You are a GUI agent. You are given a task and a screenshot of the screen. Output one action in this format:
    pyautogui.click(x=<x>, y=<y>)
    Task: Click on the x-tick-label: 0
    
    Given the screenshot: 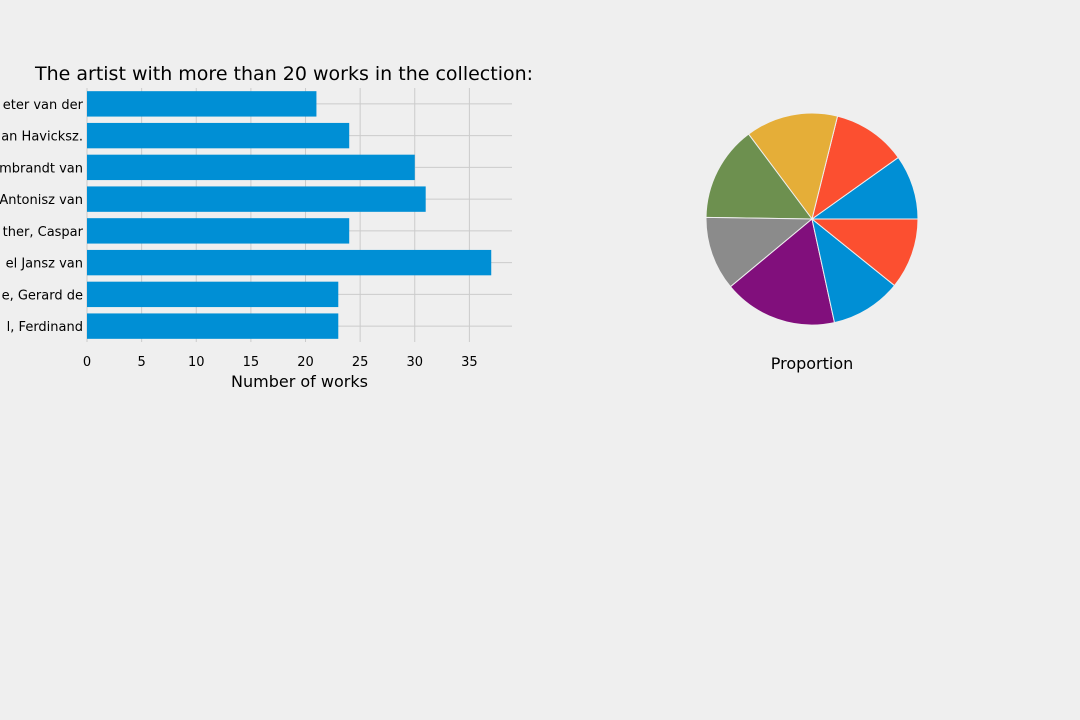 What is the action you would take?
    pyautogui.click(x=87, y=362)
    